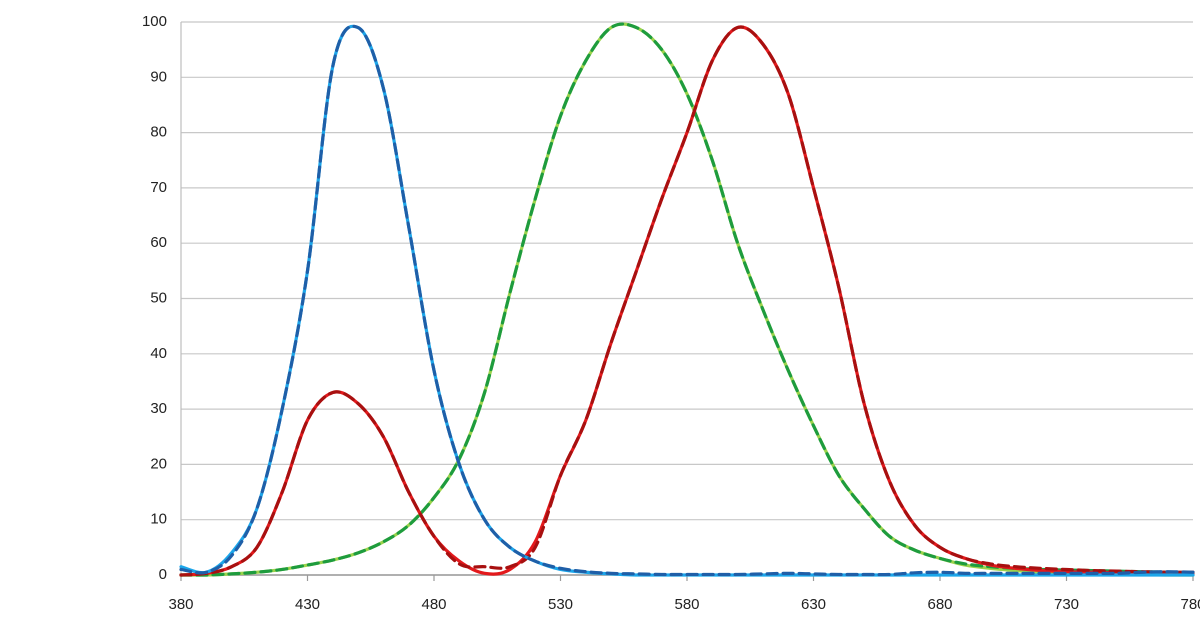 The image size is (1200, 630). Describe the element at coordinates (433, 604) in the screenshot. I see `x-tick-label: 480` at that location.